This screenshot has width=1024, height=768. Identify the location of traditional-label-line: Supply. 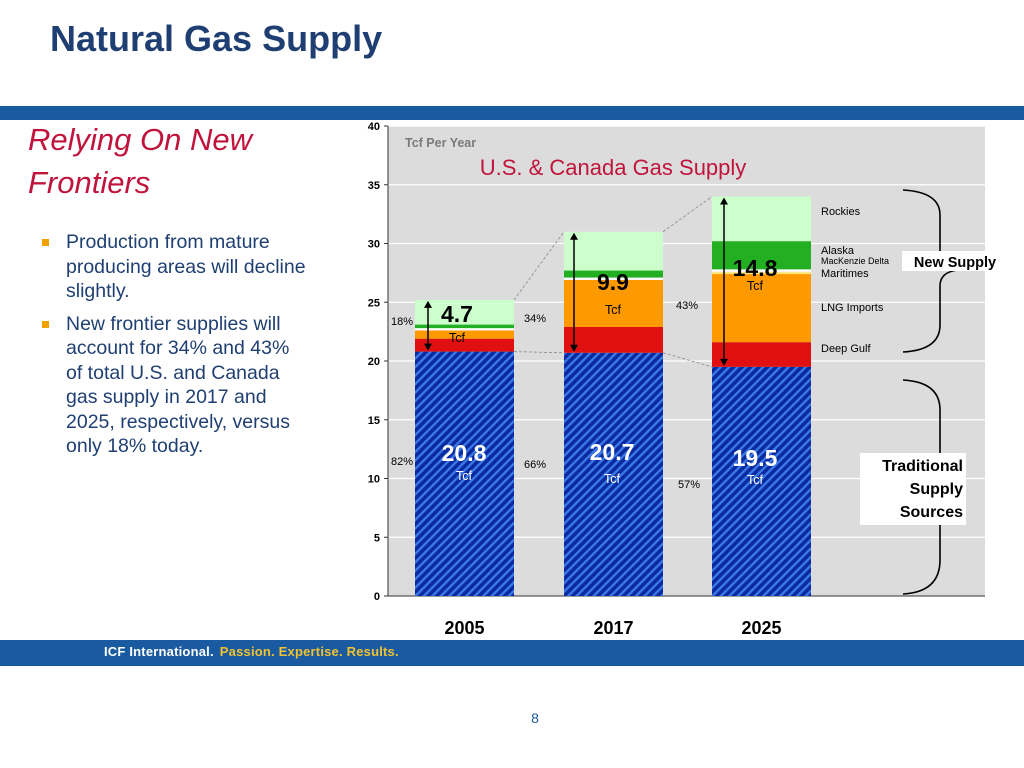
(936, 489).